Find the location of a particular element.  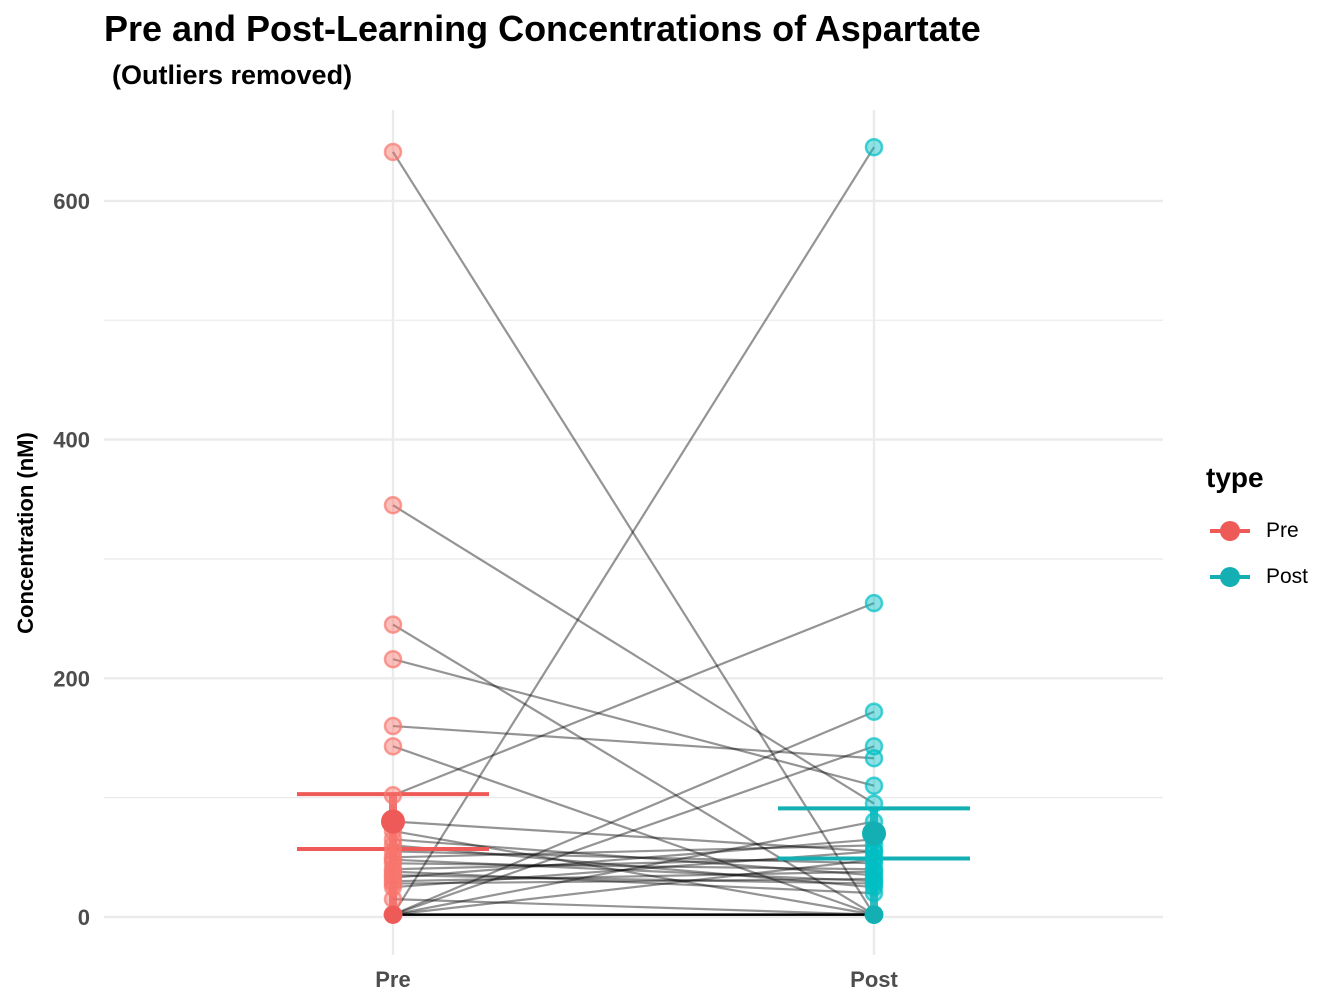

legend-label-post: Post is located at coordinates (1287, 576).